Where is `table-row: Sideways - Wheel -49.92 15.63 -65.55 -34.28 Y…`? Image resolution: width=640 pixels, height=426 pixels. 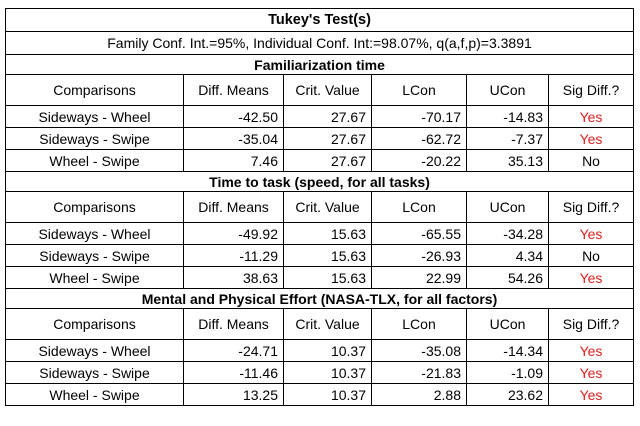
table-row: Sideways - Wheel -49.92 15.63 -65.55 -34.28 Y… is located at coordinates (320, 233).